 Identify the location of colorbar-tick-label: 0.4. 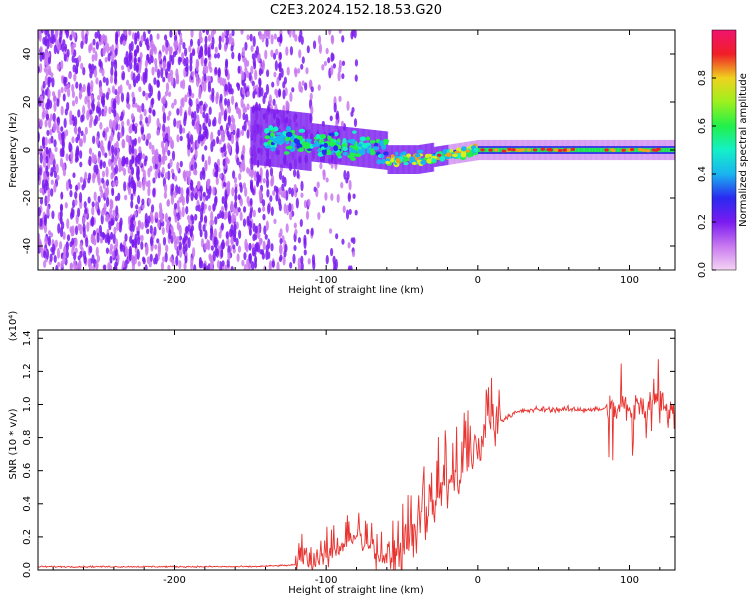
(702, 174).